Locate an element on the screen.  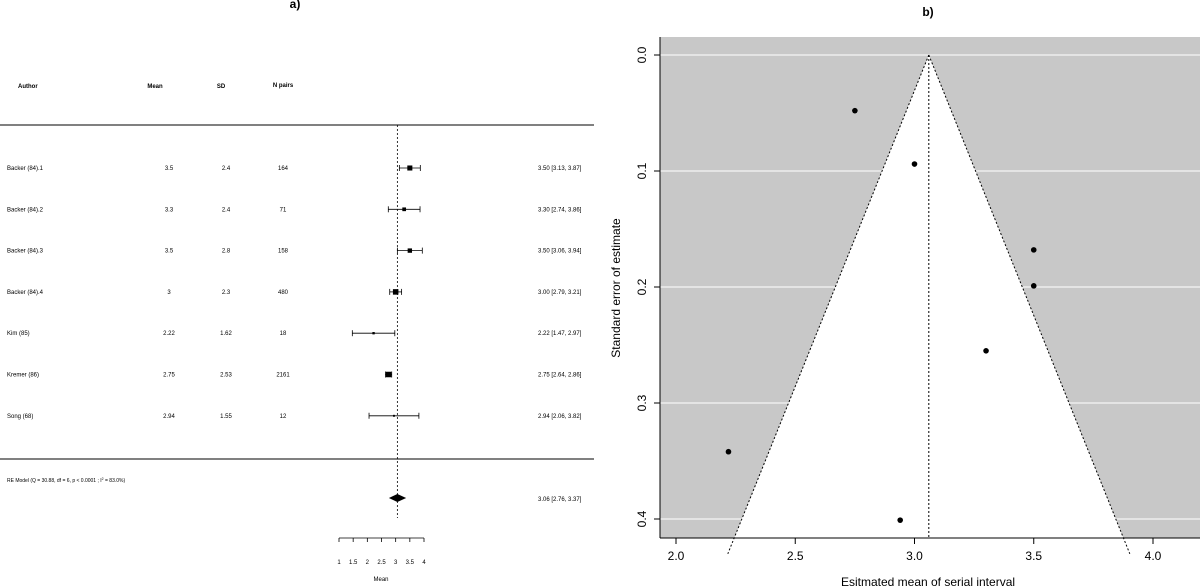
funnel-y-axis: 0.0 0.1 0.2 0.3 0.4 is located at coordinates (647, 286).